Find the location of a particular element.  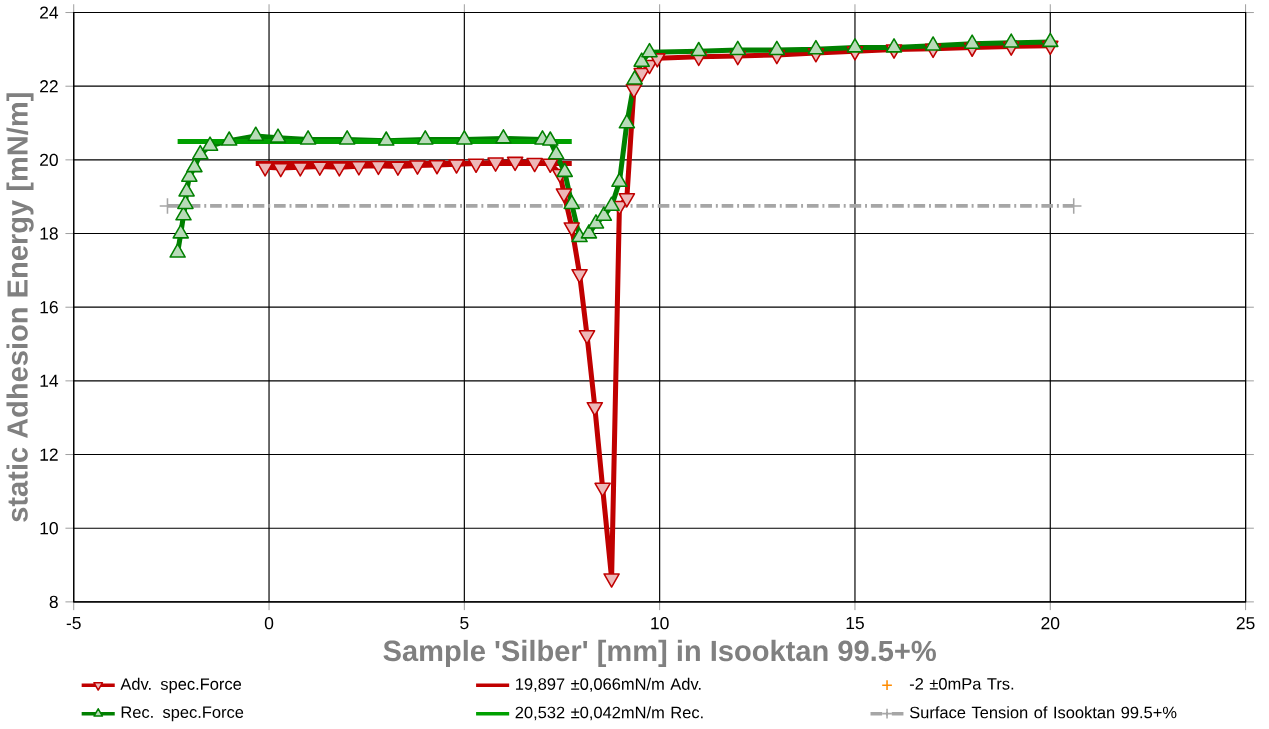

x-axis-title: Sample 'Silber' [mm] in Isooktan 99.5+% is located at coordinates (659, 653).